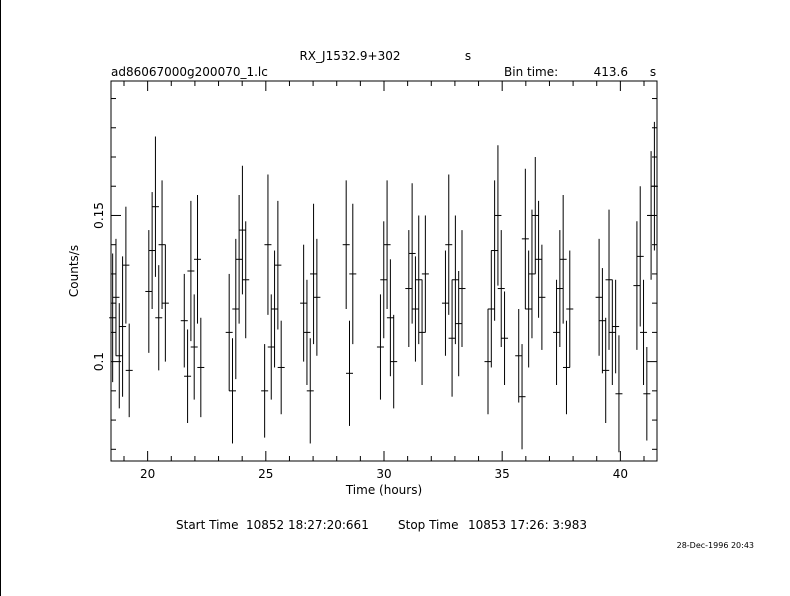  Describe the element at coordinates (207, 525) in the screenshot. I see `start-time-label: Start Time` at that location.